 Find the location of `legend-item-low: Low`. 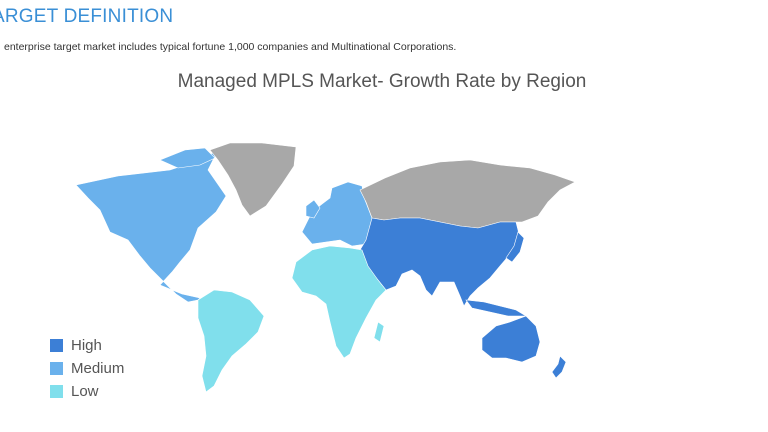

legend-item-low: Low is located at coordinates (87, 391).